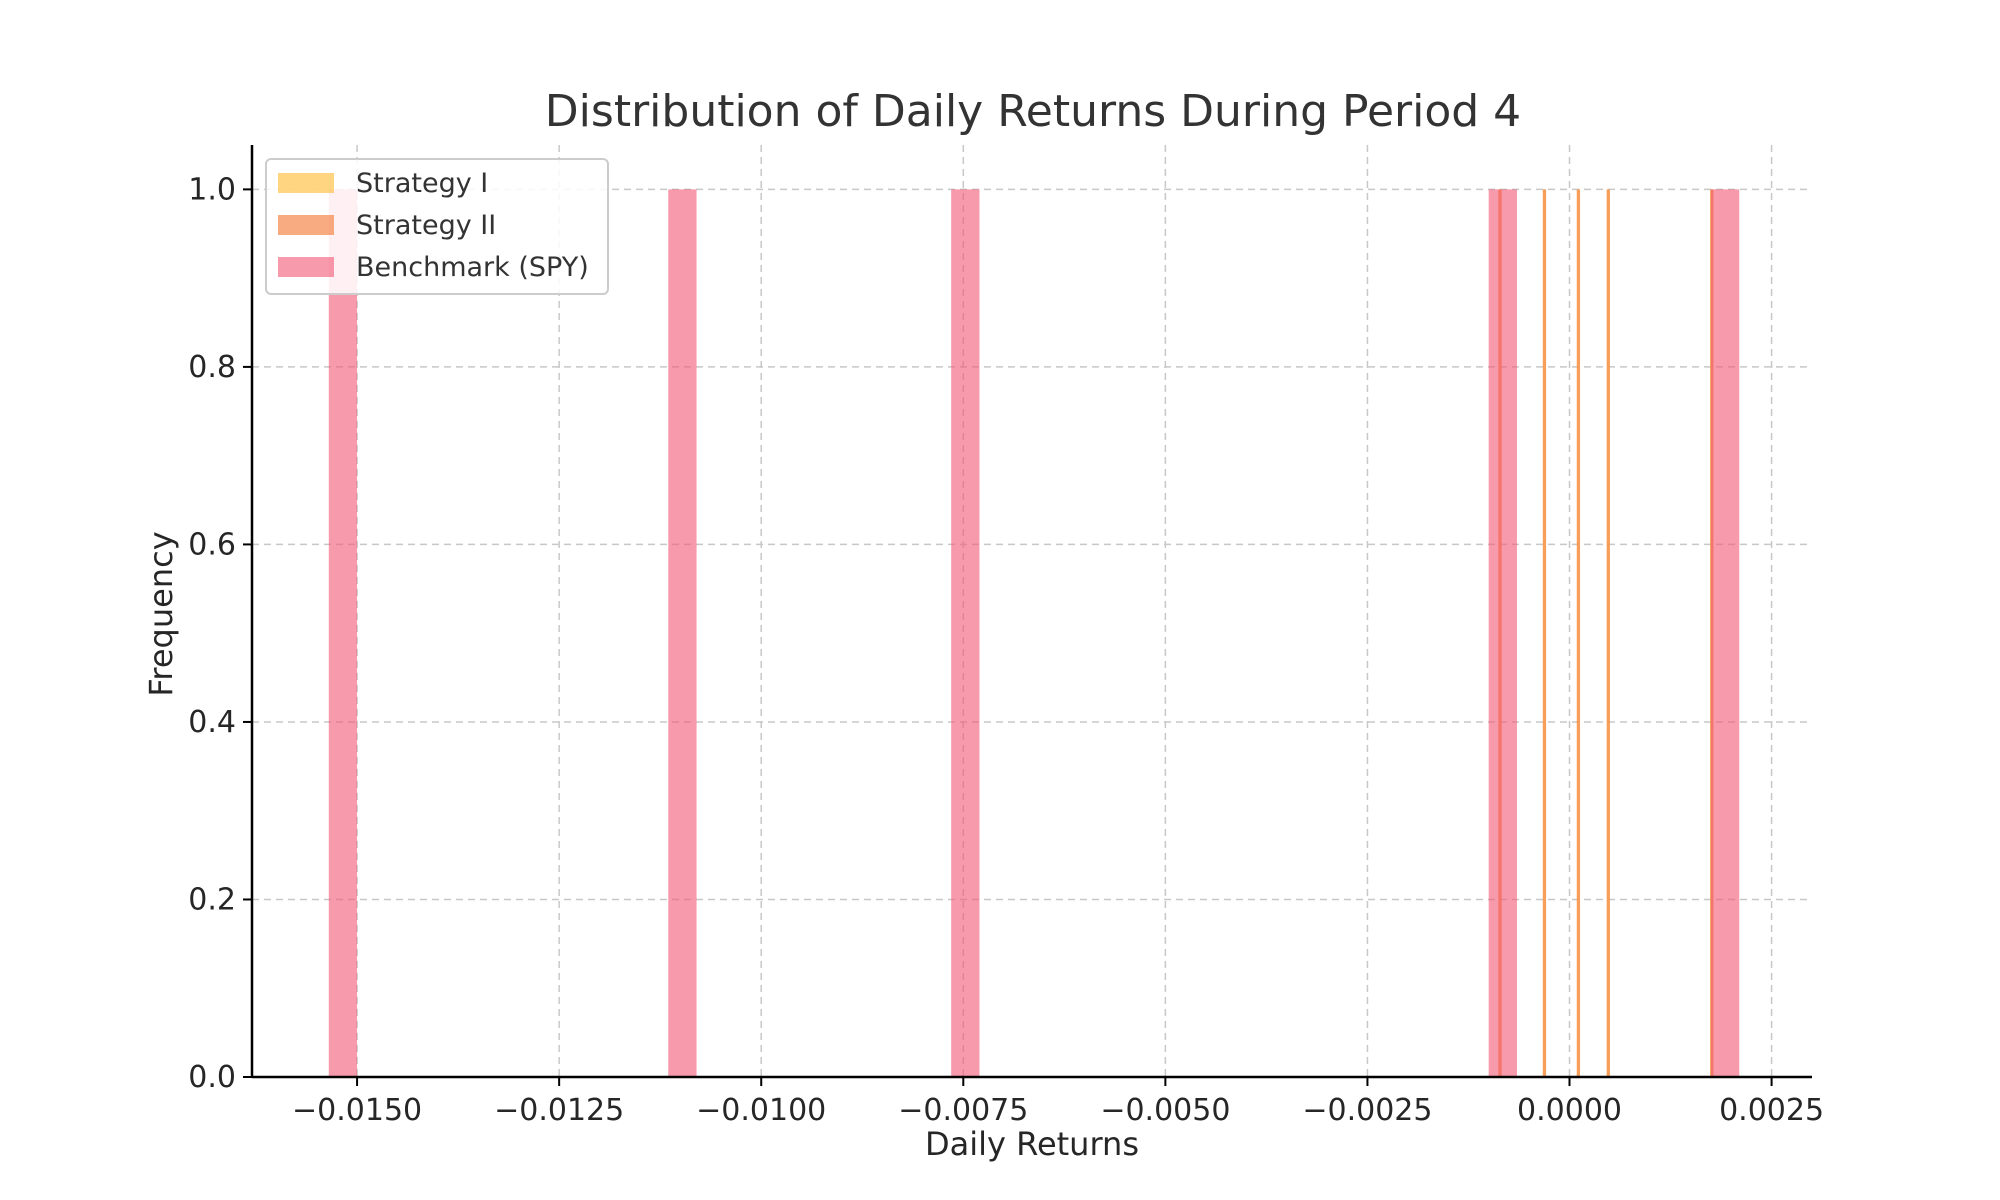  What do you see at coordinates (161, 613) in the screenshot?
I see `y-axis-label: Frequency` at bounding box center [161, 613].